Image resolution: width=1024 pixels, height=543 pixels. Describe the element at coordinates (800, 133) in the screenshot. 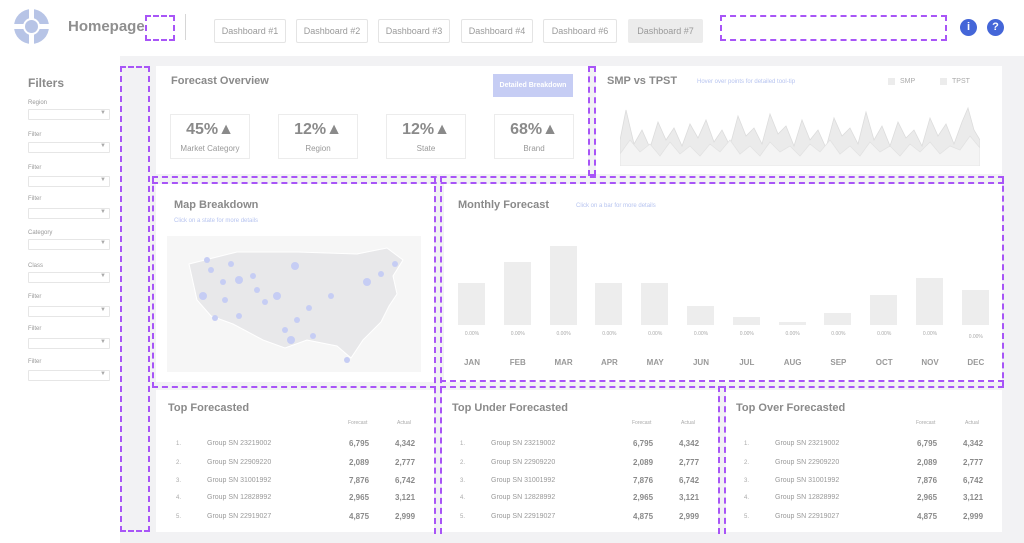

I see `smp-tpst-area-chart` at that location.